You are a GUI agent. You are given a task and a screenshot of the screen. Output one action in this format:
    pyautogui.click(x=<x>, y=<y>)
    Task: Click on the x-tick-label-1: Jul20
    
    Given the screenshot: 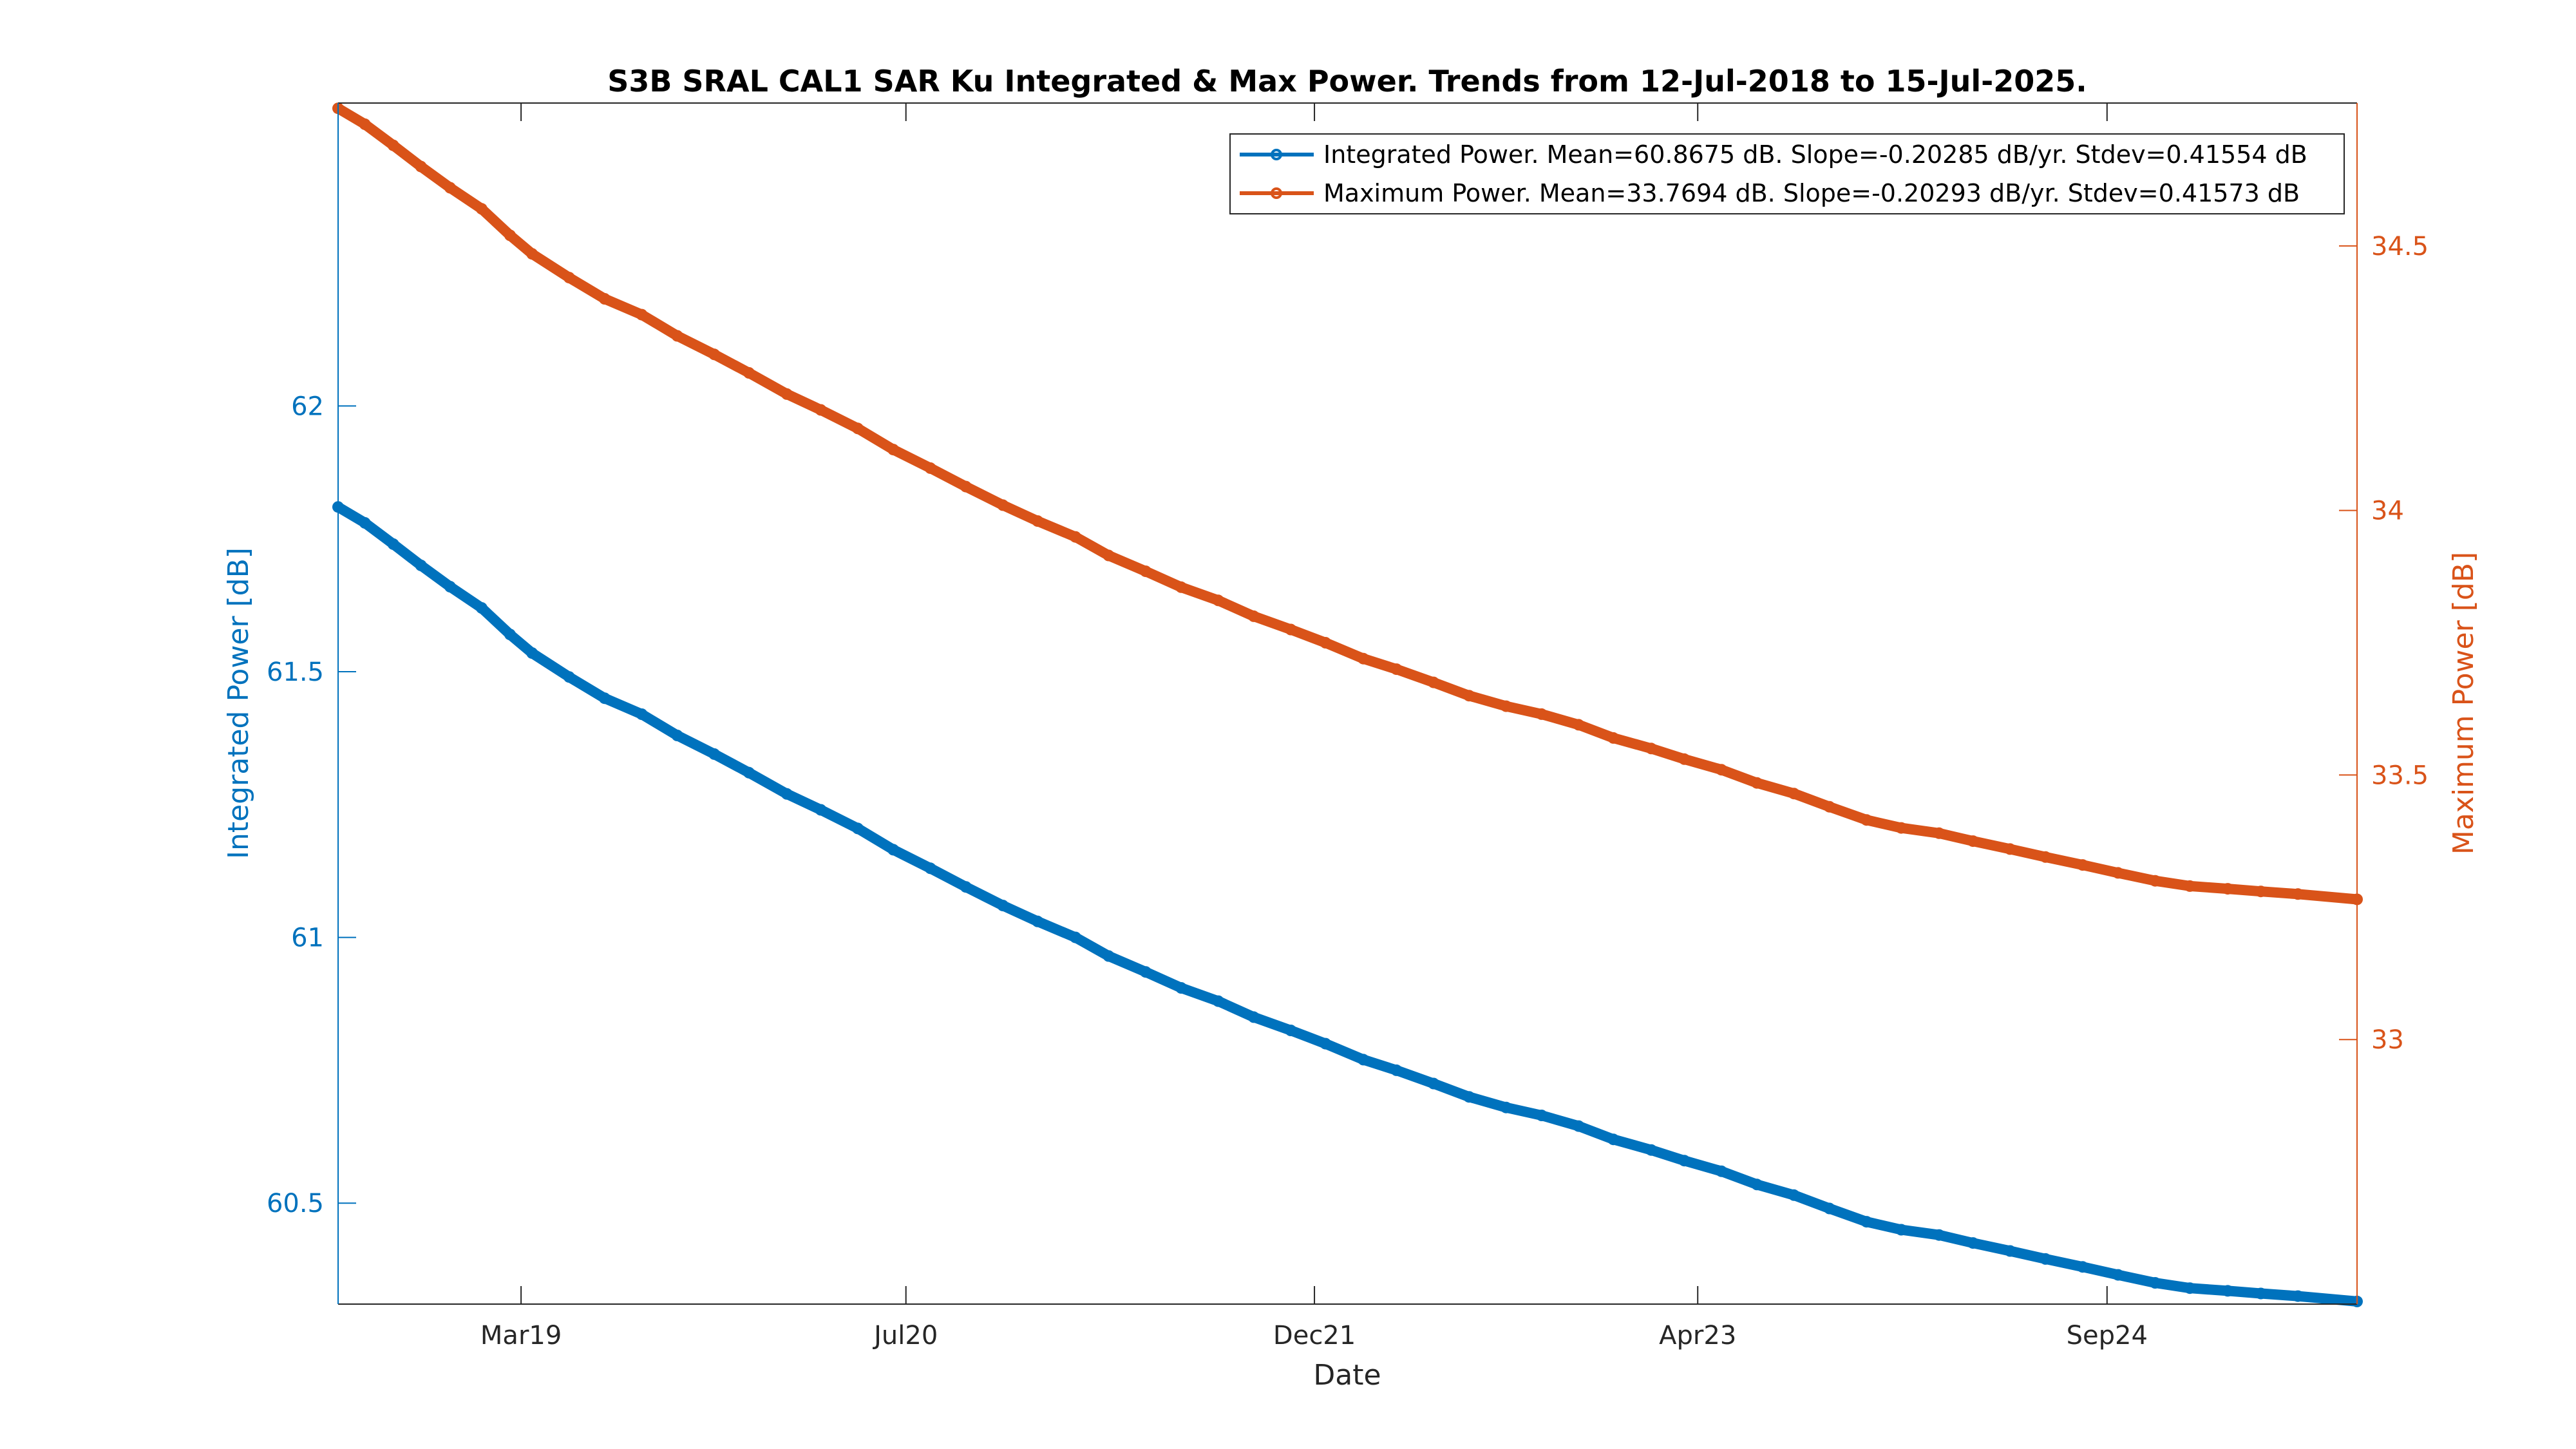 What is the action you would take?
    pyautogui.click(x=905, y=1335)
    